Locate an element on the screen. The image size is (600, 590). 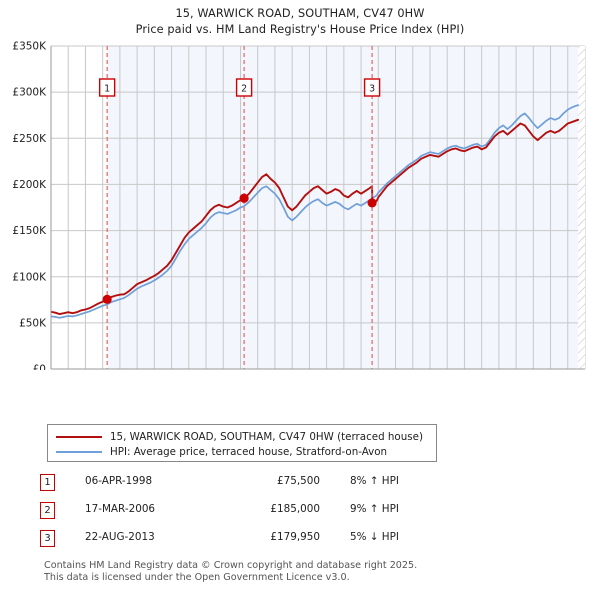
chart-badge-label-2: 2 is located at coordinates (244, 88).